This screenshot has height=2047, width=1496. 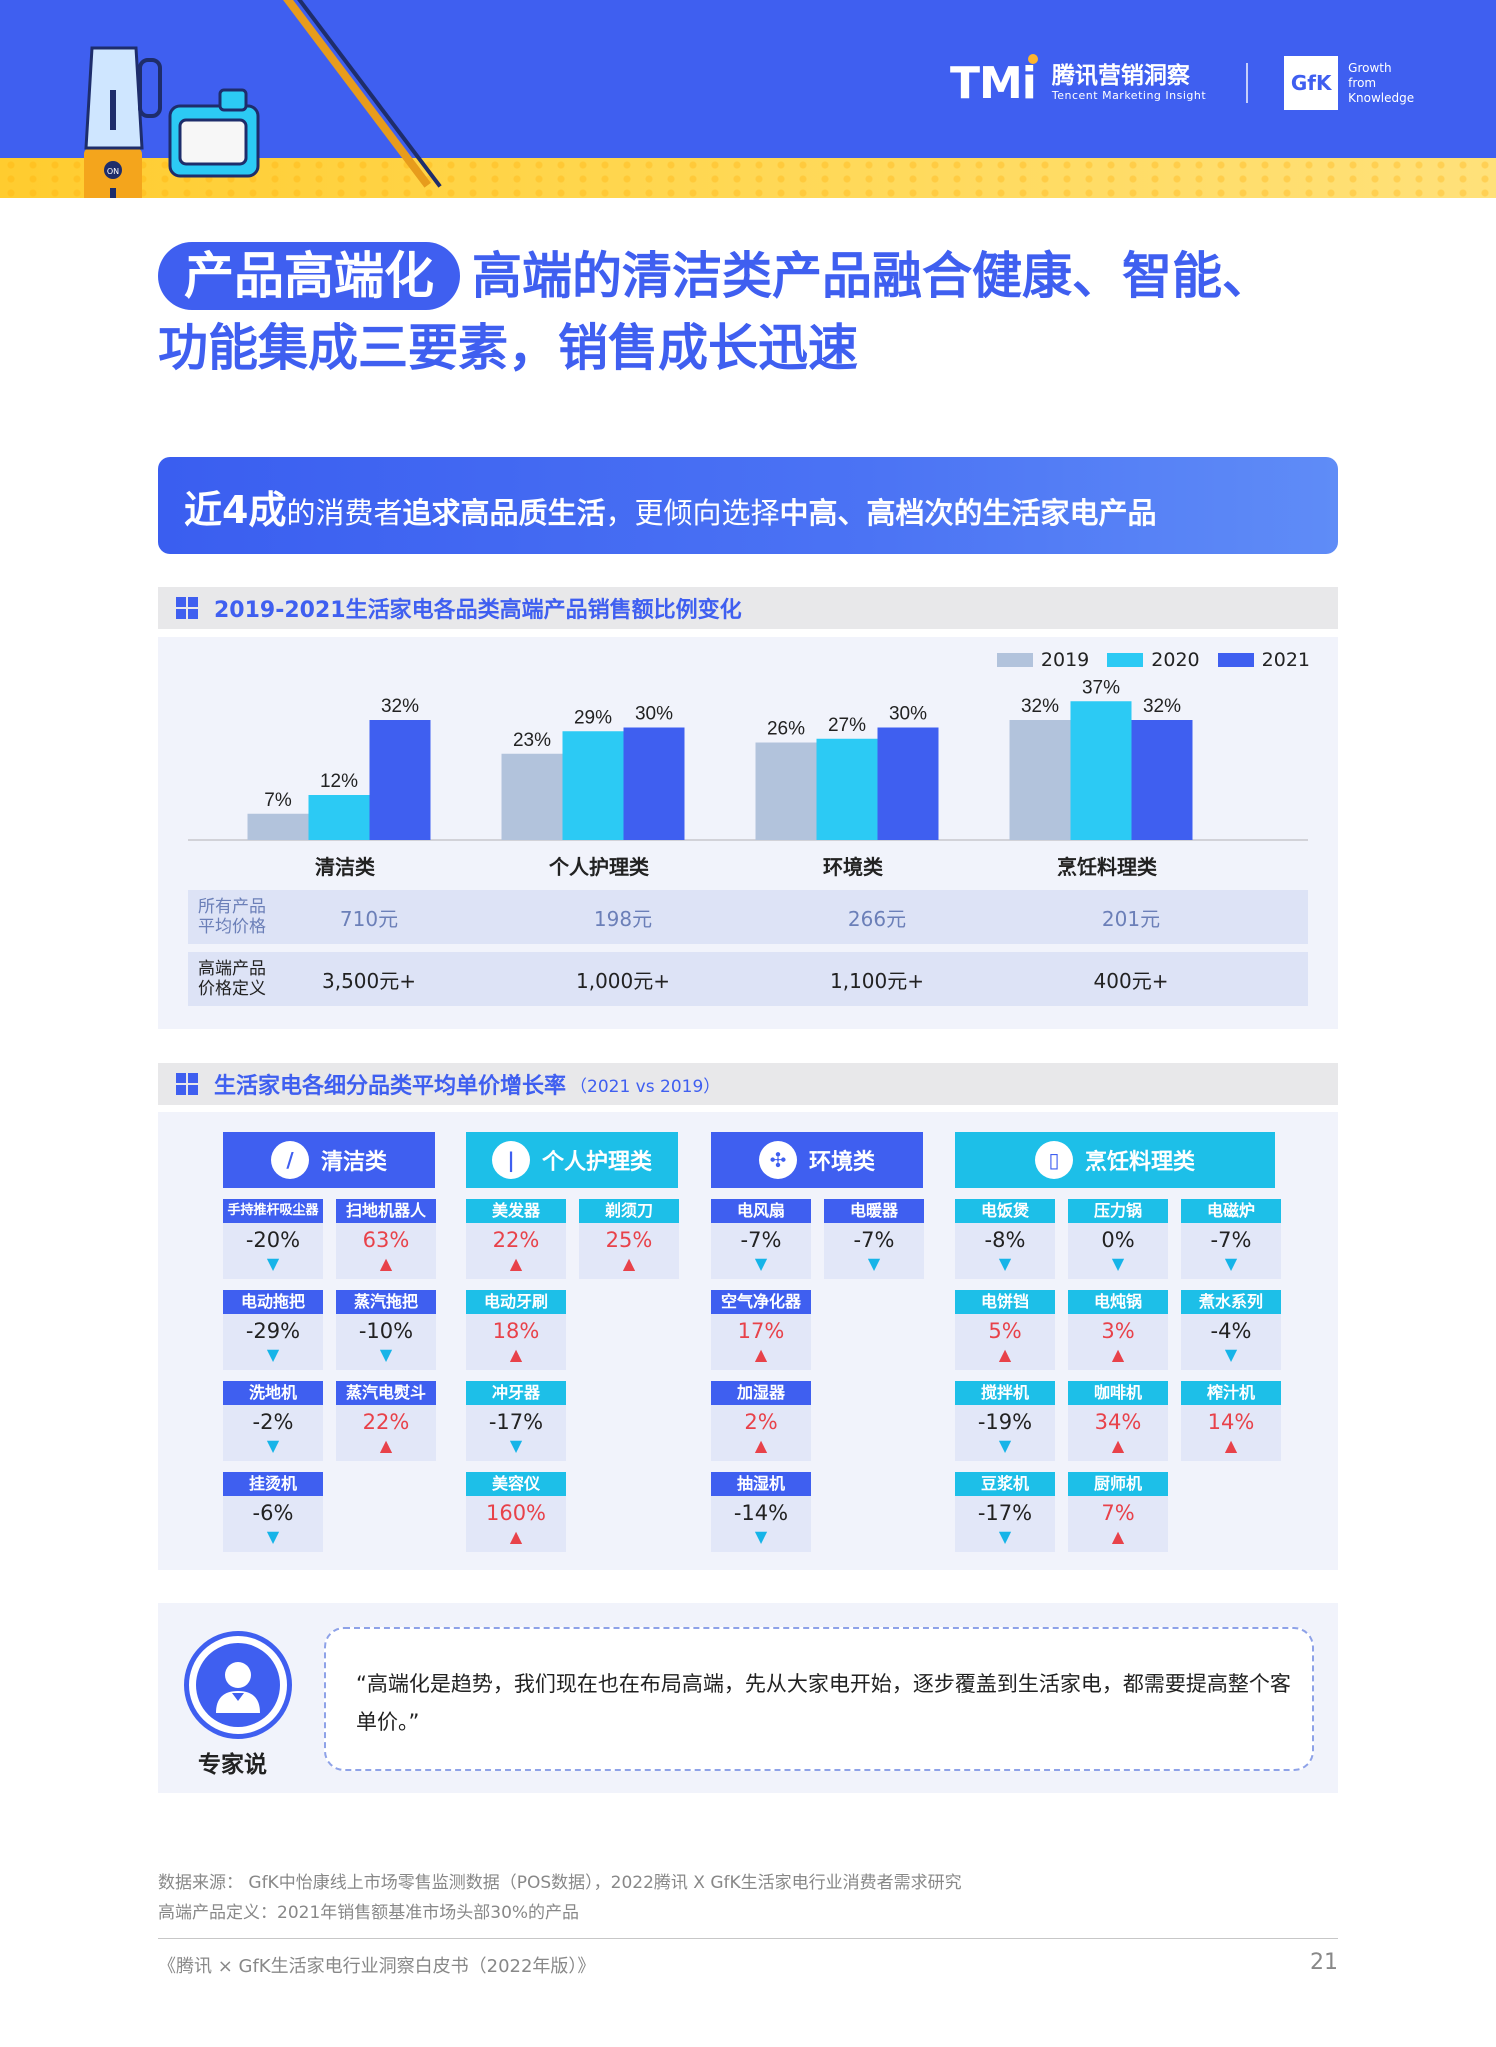 What do you see at coordinates (516, 1211) in the screenshot?
I see `subcategory-name: 美发器` at bounding box center [516, 1211].